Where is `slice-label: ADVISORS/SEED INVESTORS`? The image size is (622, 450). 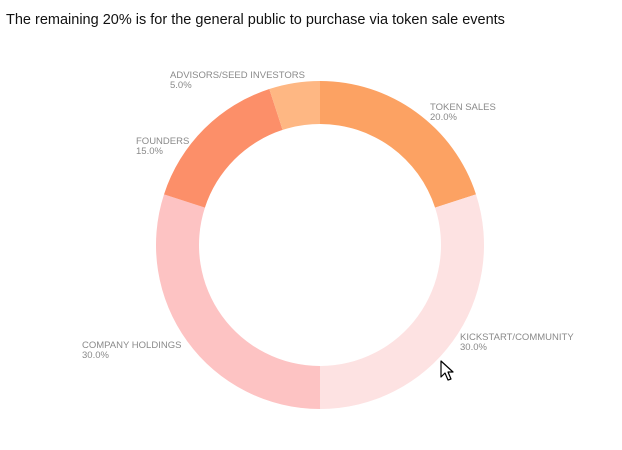 slice-label: ADVISORS/SEED INVESTORS is located at coordinates (237, 75).